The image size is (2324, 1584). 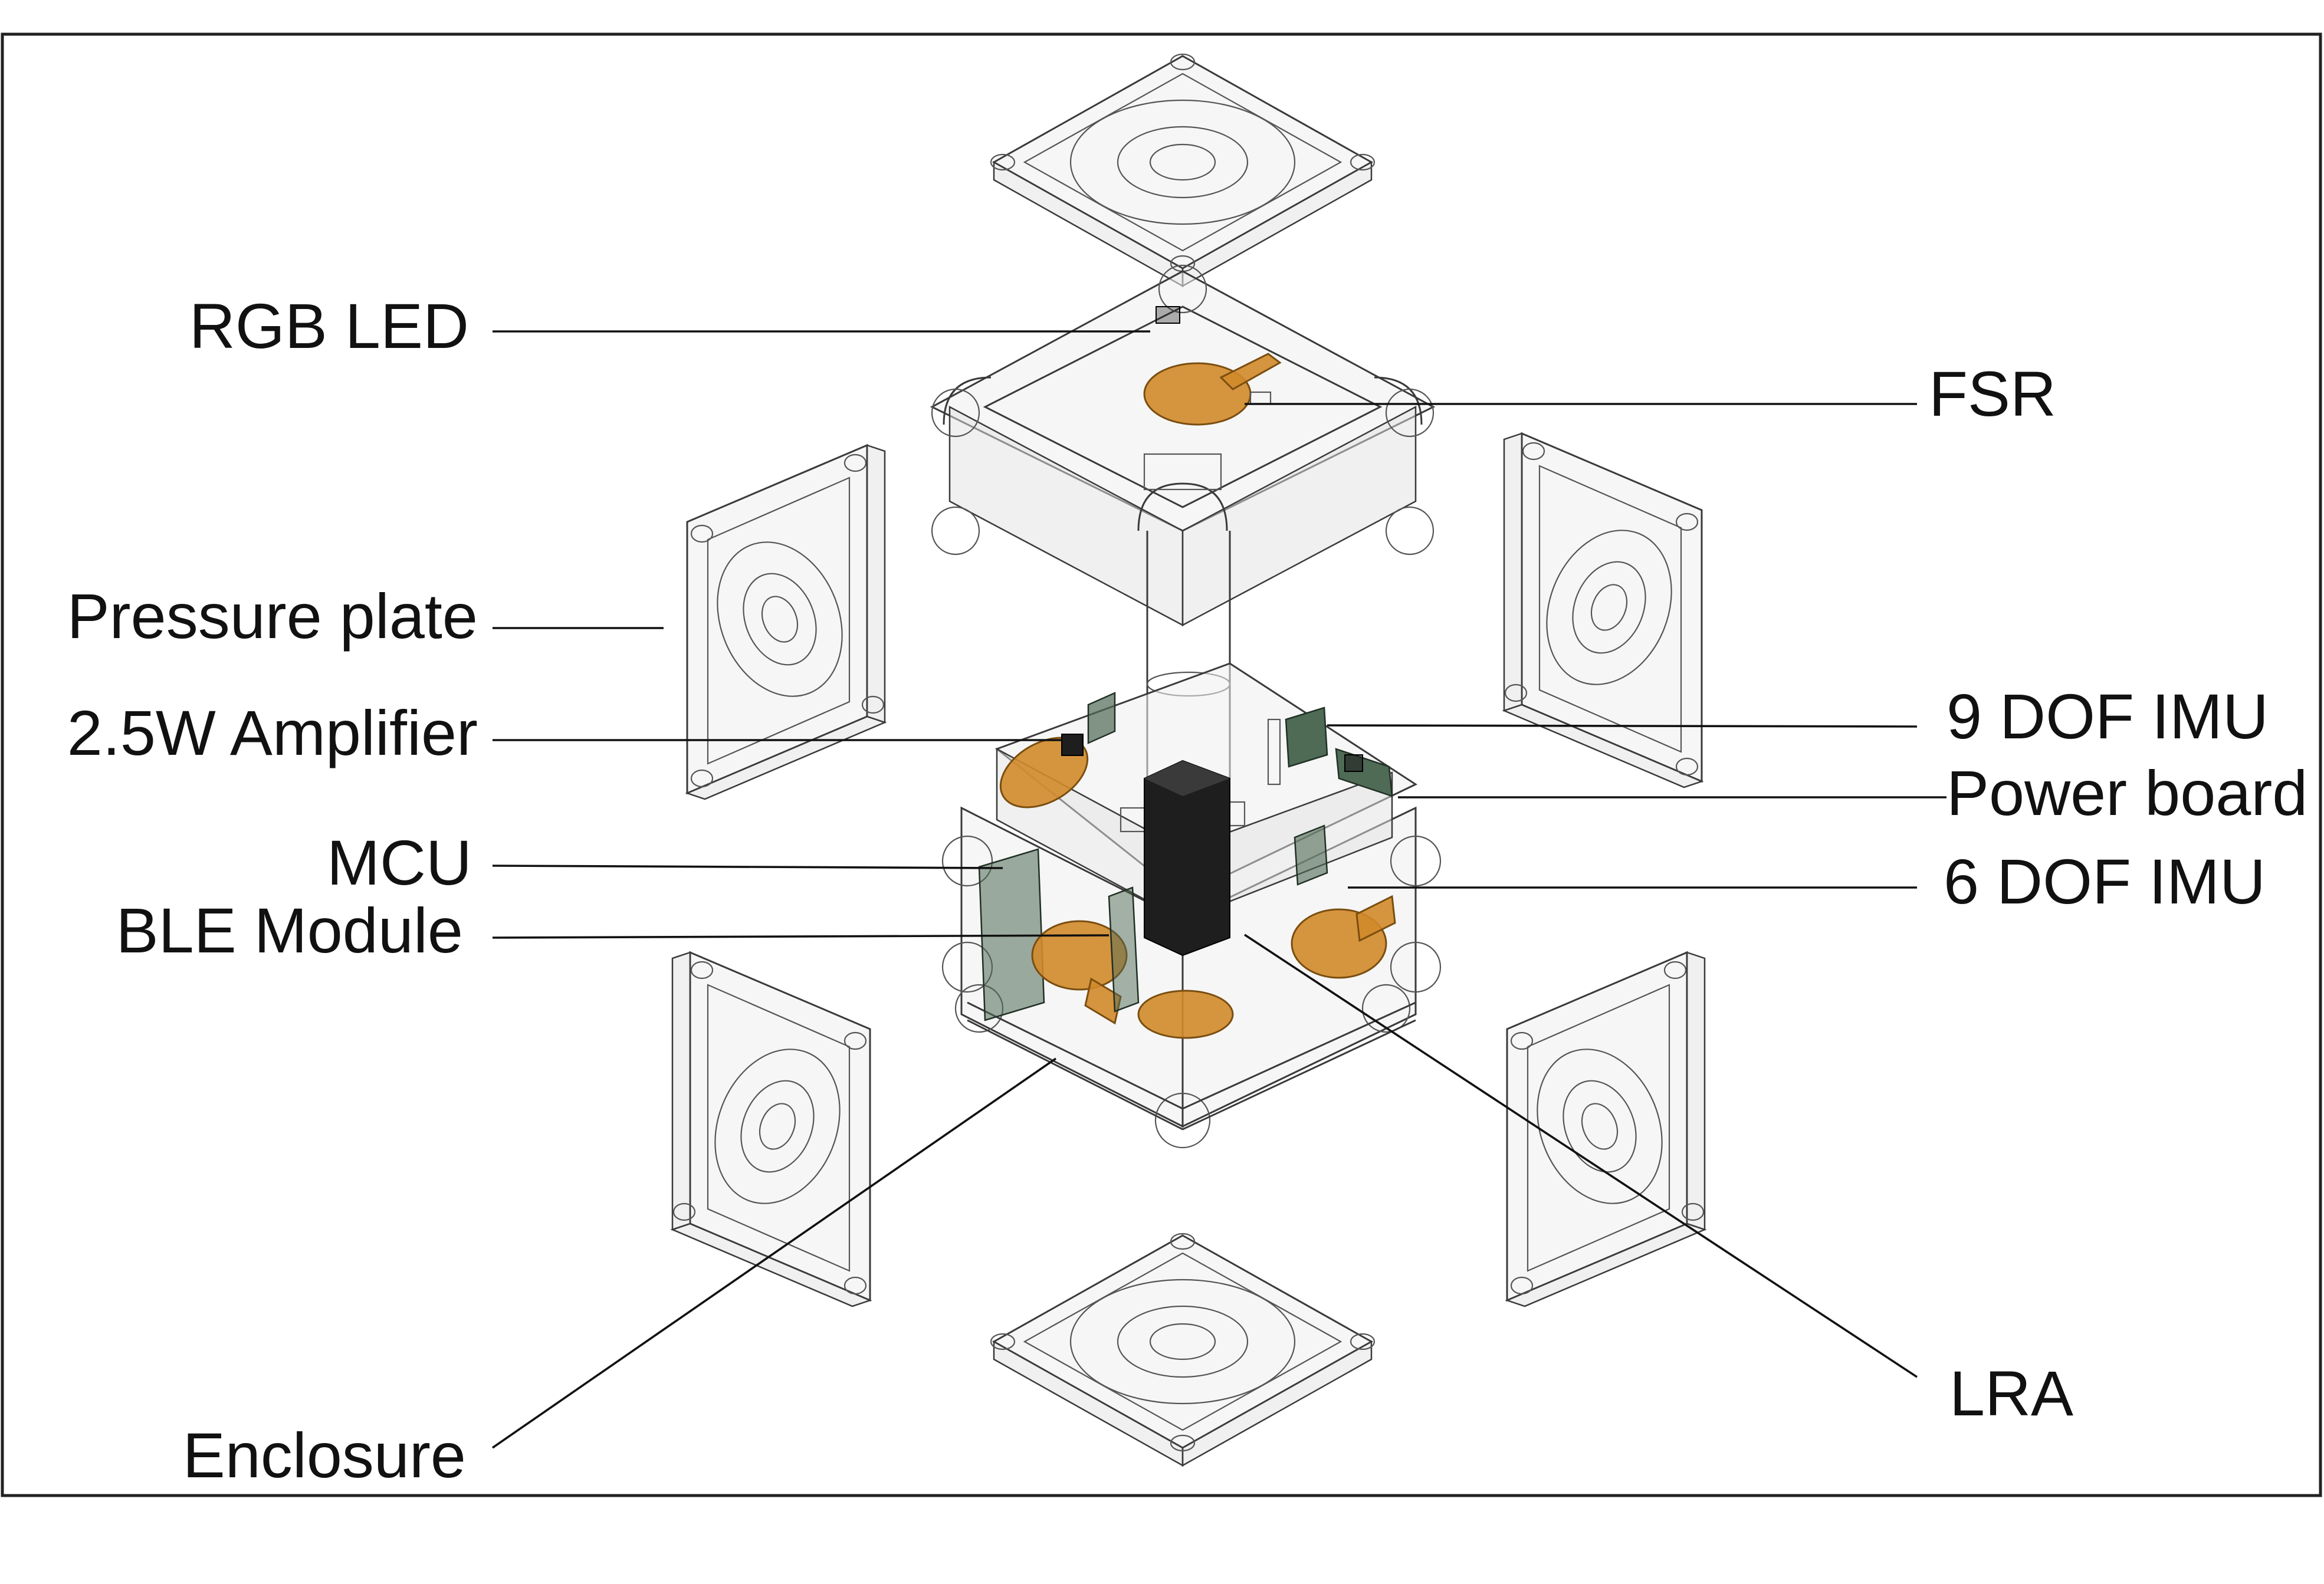 I want to click on imu6-board, so click(x=1311, y=855).